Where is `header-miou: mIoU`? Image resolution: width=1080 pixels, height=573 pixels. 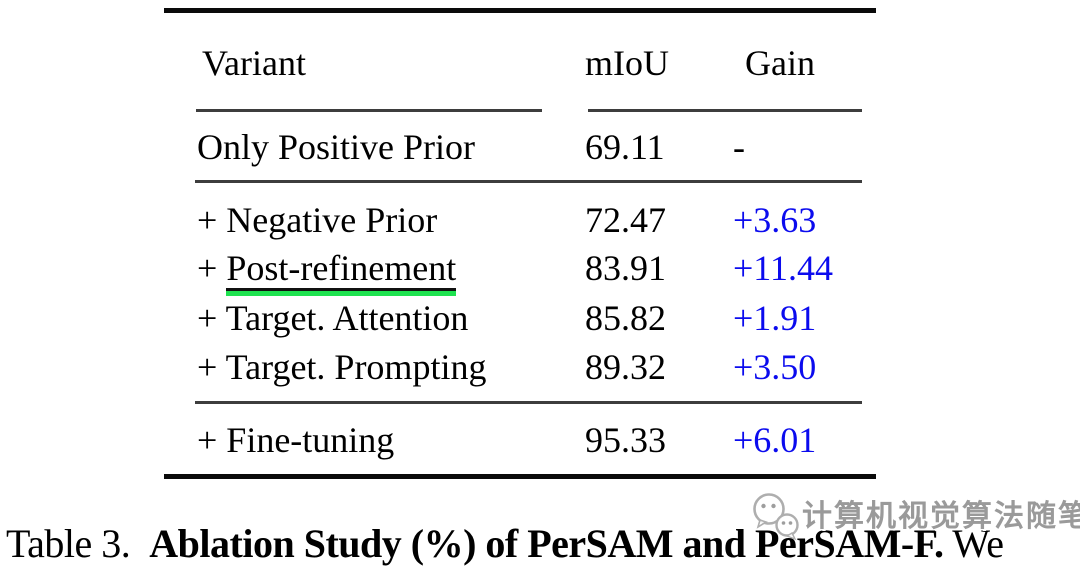 header-miou: mIoU is located at coordinates (627, 63).